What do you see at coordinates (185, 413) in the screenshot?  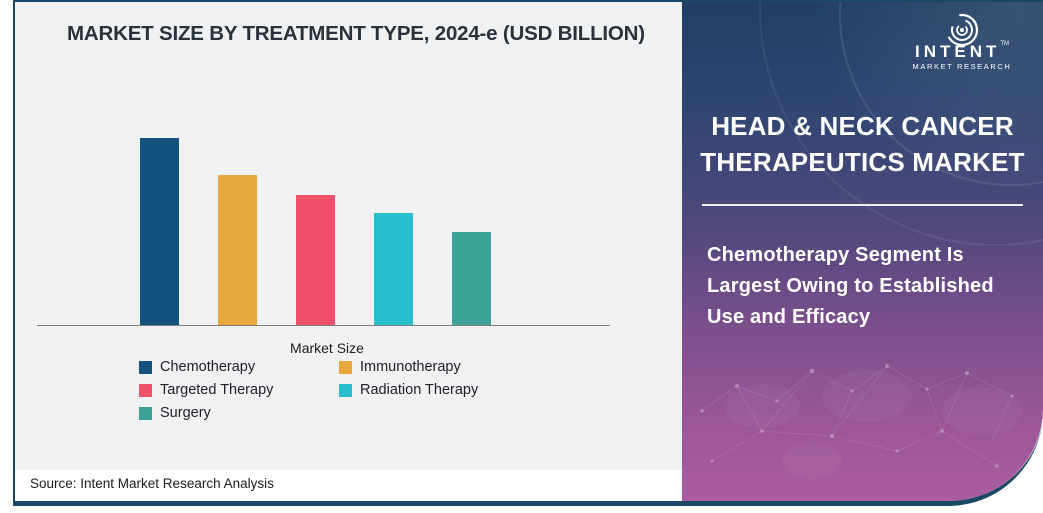 I see `legend-label: Surgery` at bounding box center [185, 413].